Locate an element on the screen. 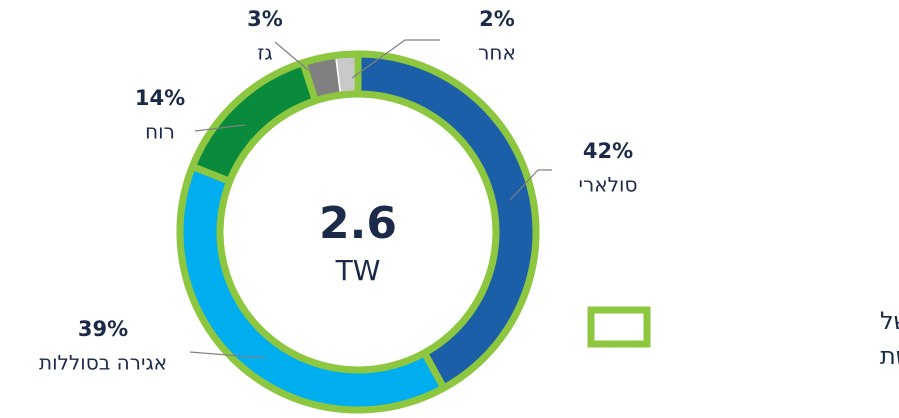 The image size is (899, 418). legend-swatch is located at coordinates (619, 327).